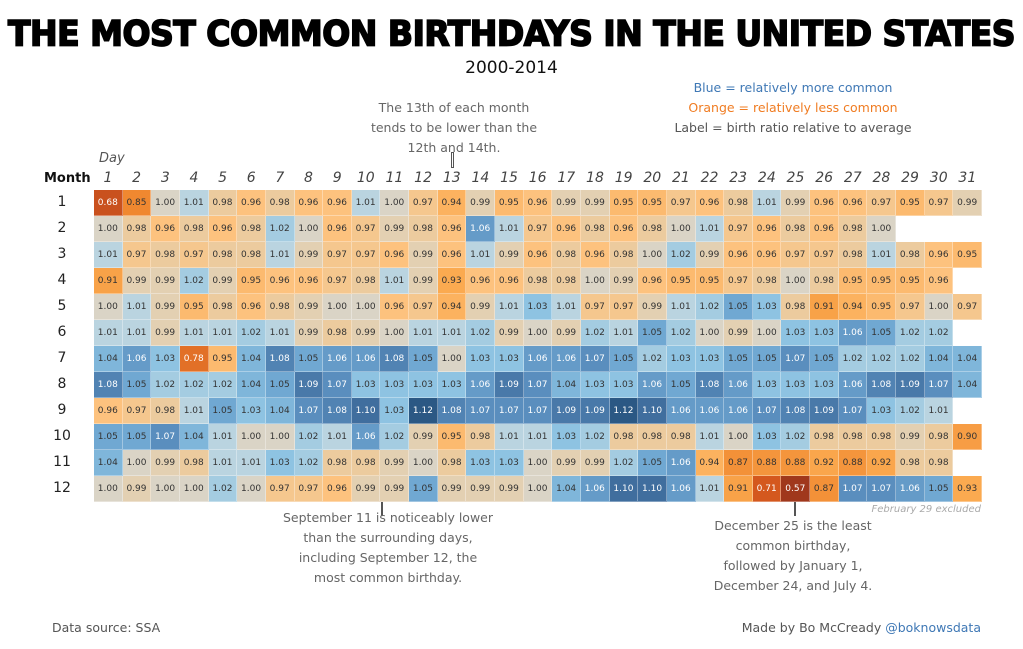 The height and width of the screenshot is (649, 1023). Describe the element at coordinates (480, 178) in the screenshot. I see `x-tick-label: 14` at that location.